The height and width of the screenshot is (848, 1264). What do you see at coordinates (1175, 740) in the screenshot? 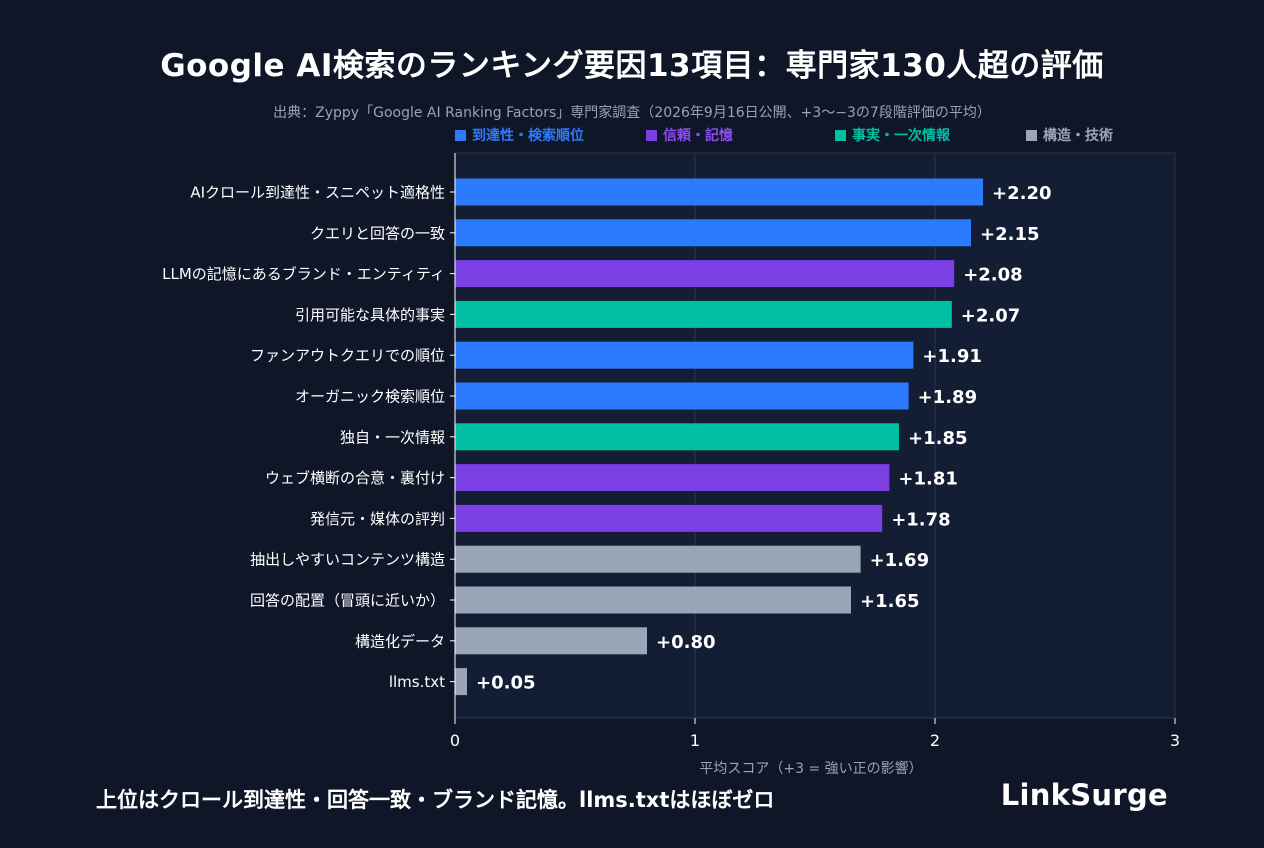
I see `x-tick-label: 3` at bounding box center [1175, 740].